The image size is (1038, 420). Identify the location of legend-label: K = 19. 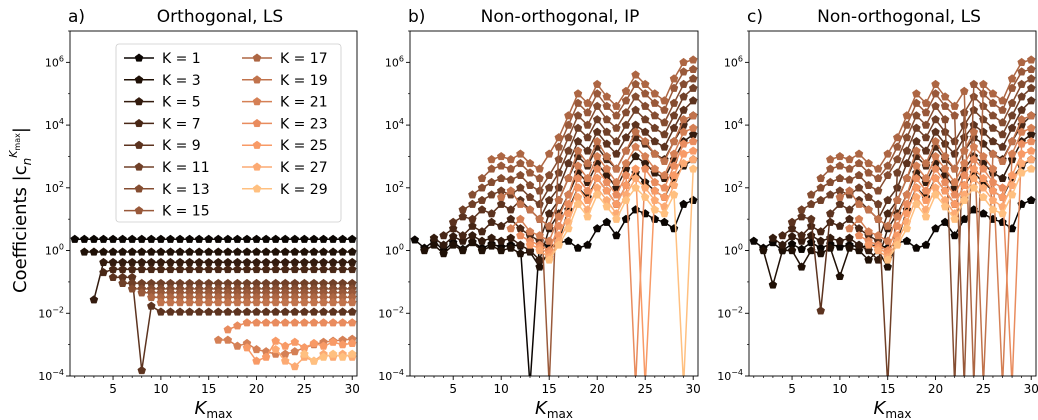
(304, 81).